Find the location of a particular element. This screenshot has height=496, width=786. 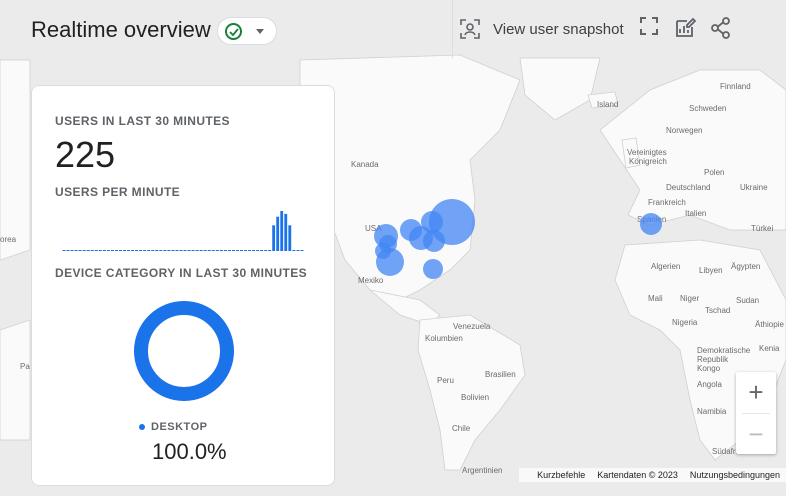

device-category-label: DEVICE CATEGORY IN LAST 30 MINUTES is located at coordinates (181, 273).